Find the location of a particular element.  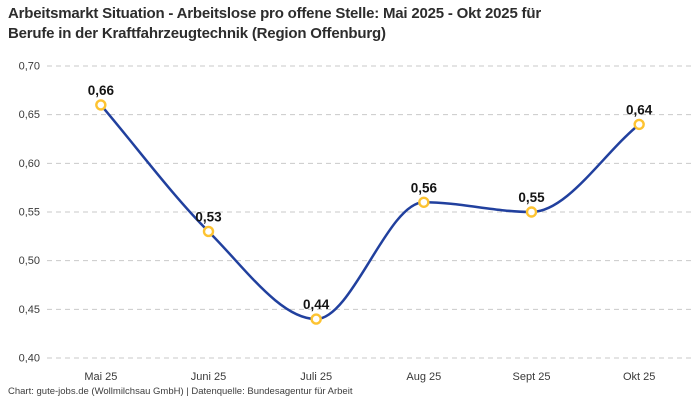

data-point-label: 0,66 is located at coordinates (101, 90).